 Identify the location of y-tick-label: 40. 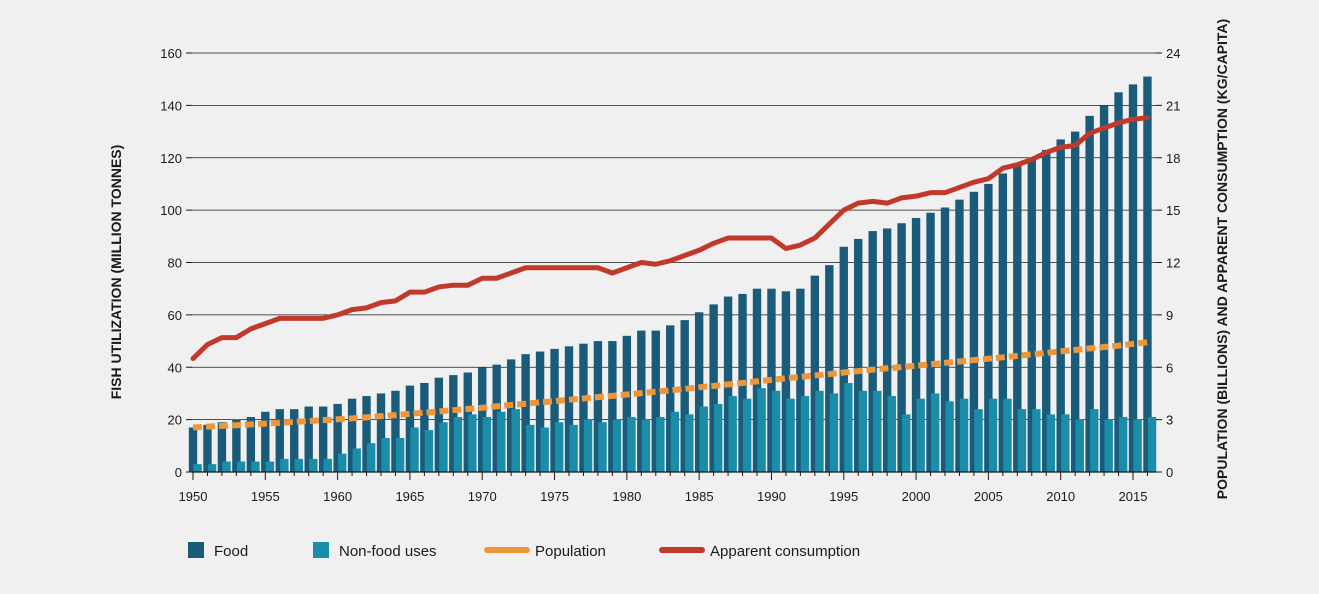
(175, 367).